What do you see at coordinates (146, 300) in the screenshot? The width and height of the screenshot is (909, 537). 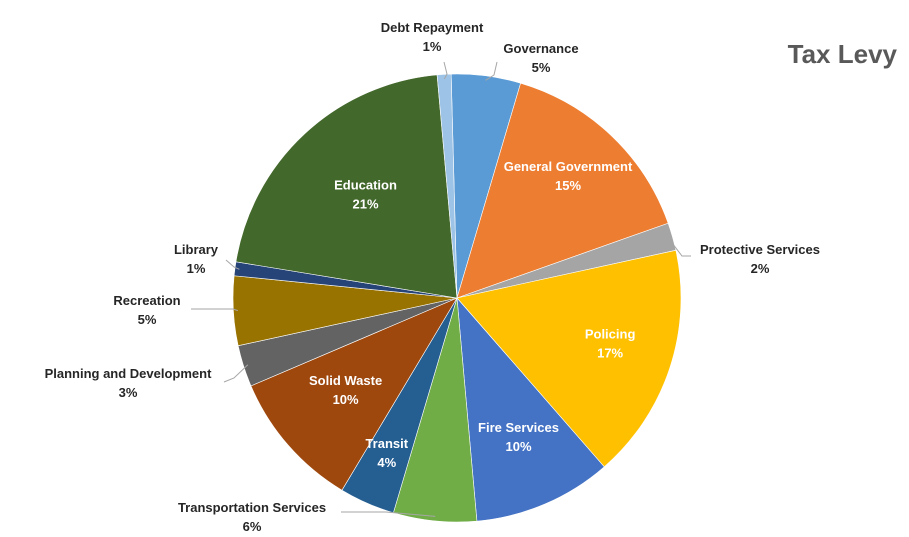 I see `data-label-name-recreation: Recreation` at bounding box center [146, 300].